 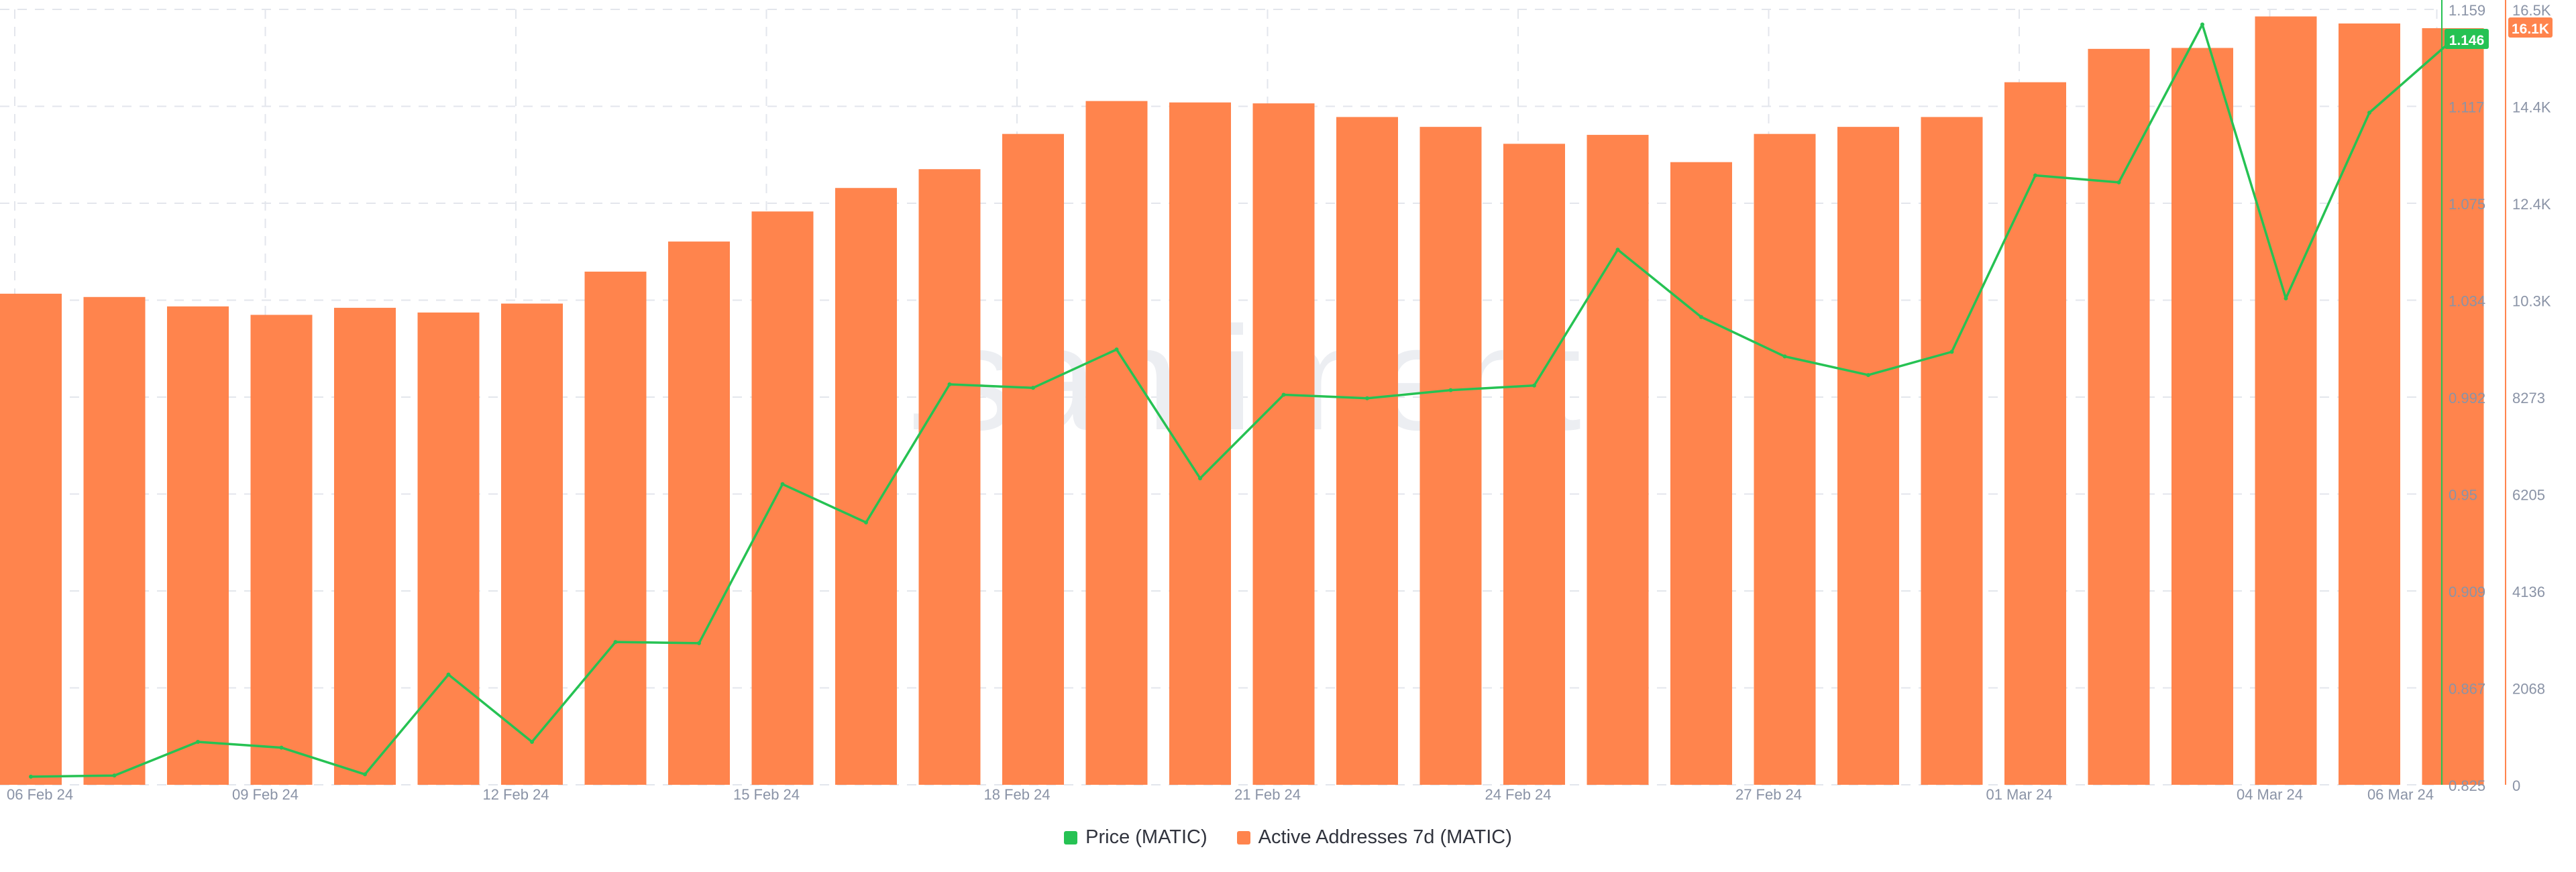 What do you see at coordinates (1243, 837) in the screenshot?
I see `legend-swatch-active-addresses` at bounding box center [1243, 837].